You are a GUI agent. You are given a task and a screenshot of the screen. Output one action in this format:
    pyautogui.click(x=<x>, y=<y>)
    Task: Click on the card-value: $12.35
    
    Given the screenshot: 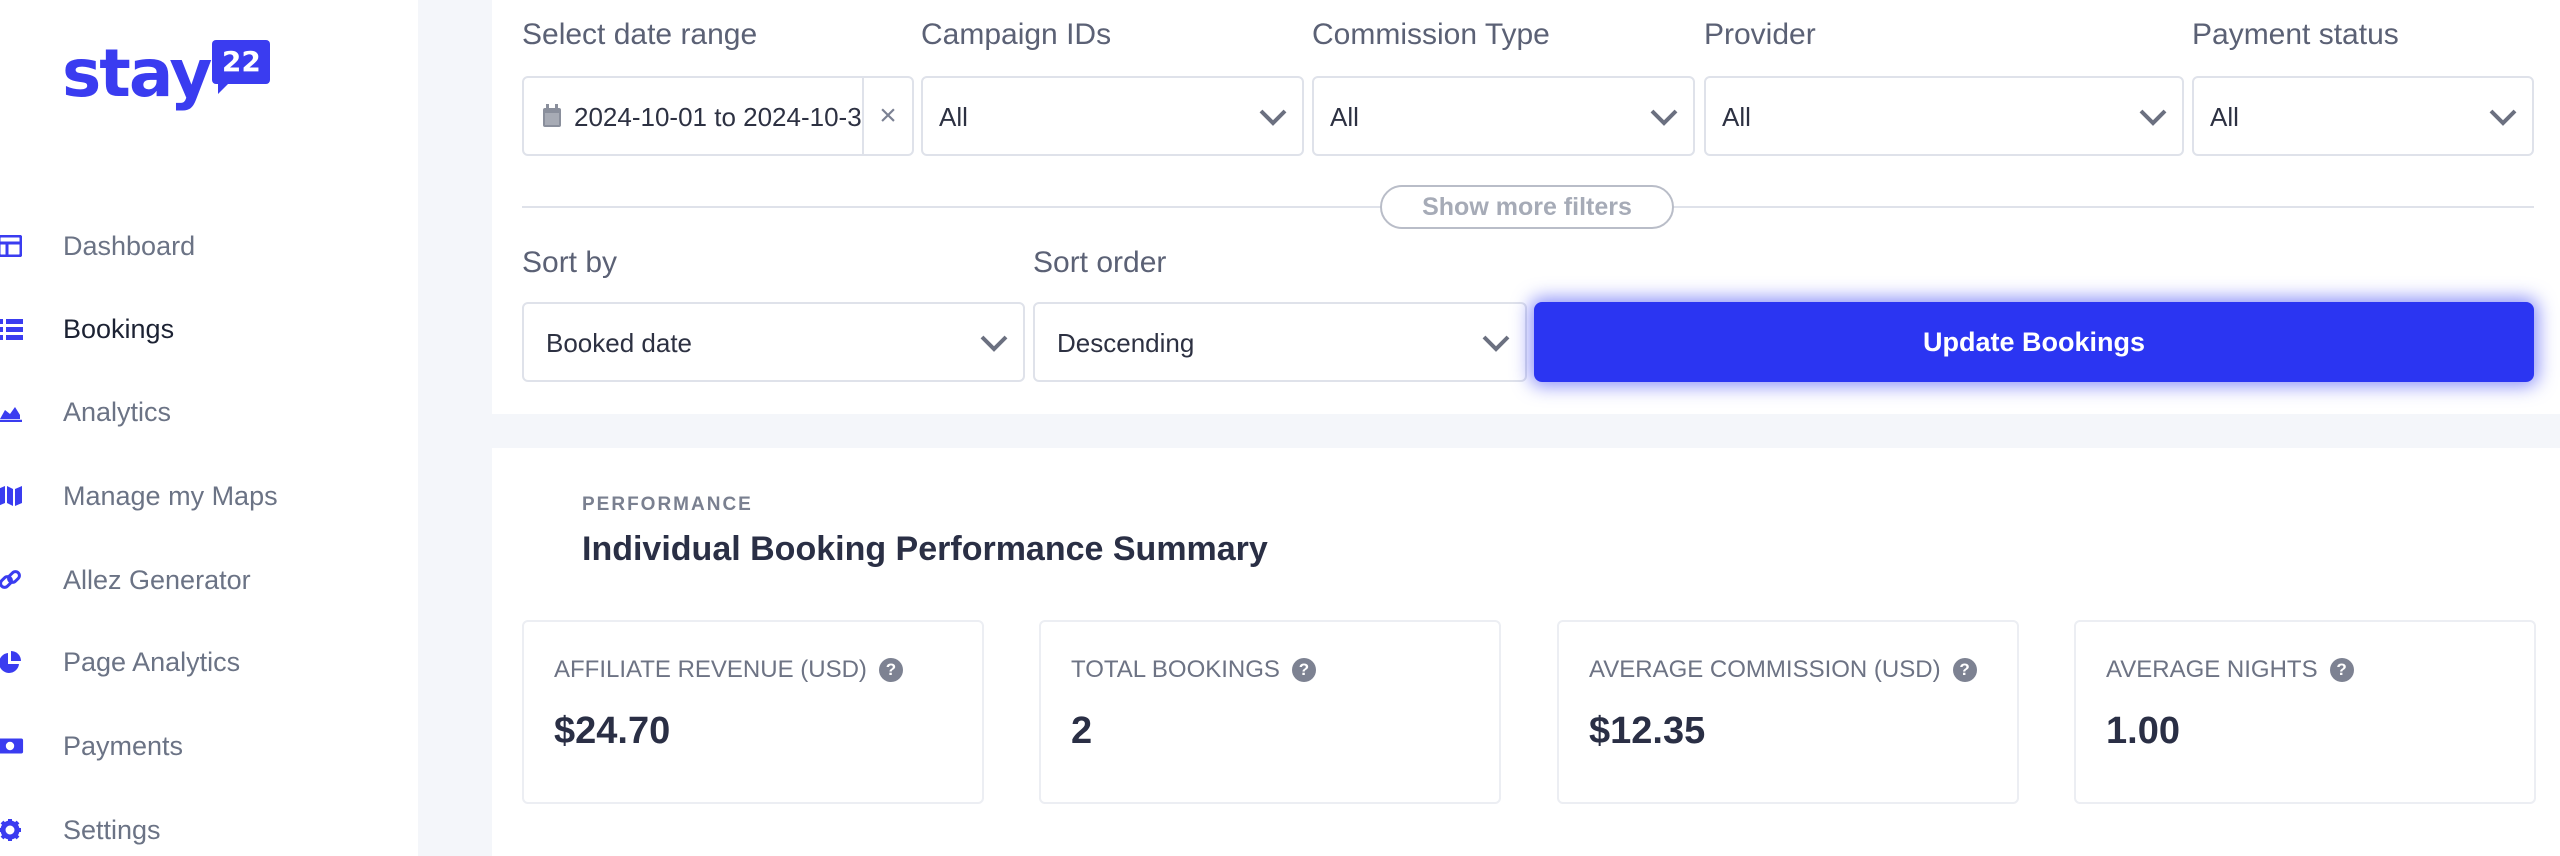 What is the action you would take?
    pyautogui.click(x=1647, y=731)
    